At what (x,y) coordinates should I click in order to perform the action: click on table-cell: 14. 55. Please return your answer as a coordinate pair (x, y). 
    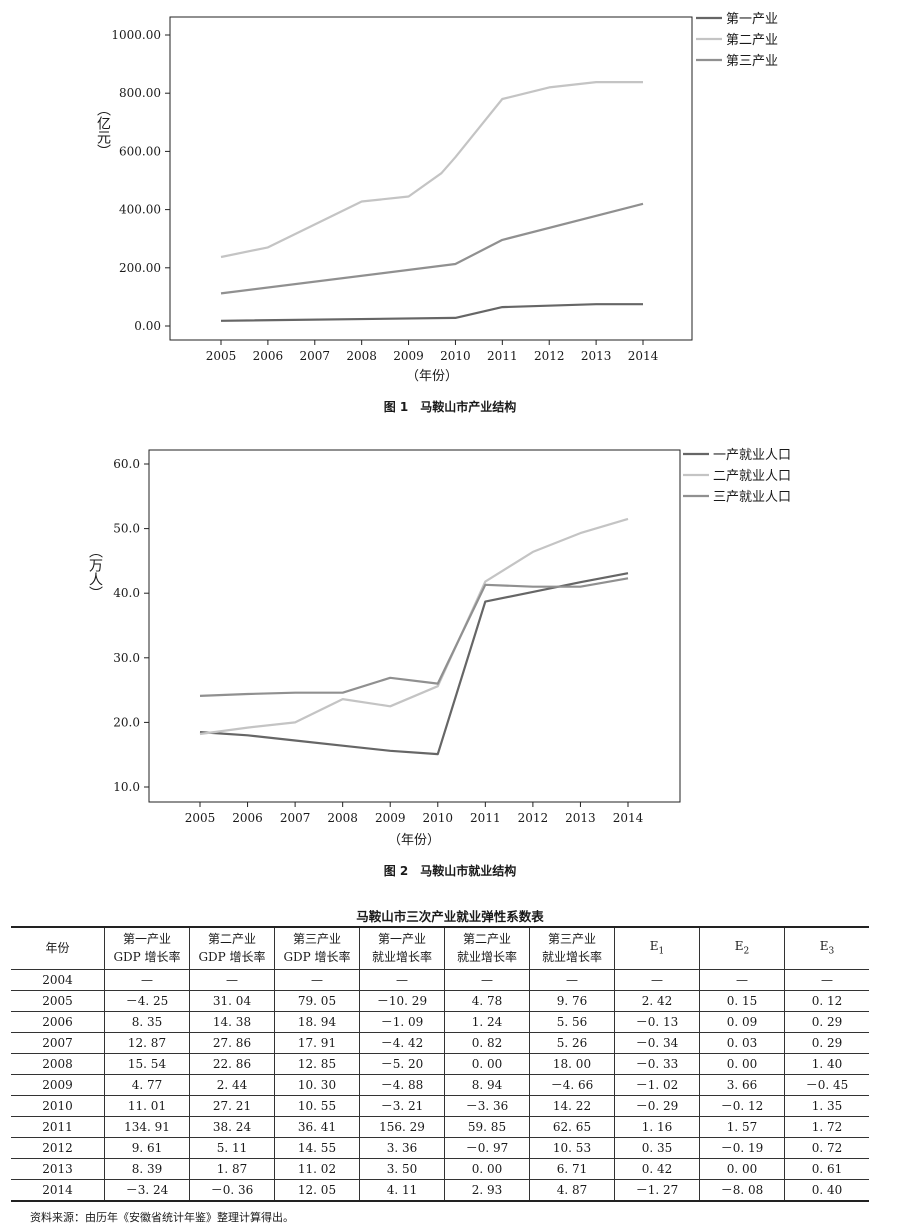
    Looking at the image, I should click on (317, 1148).